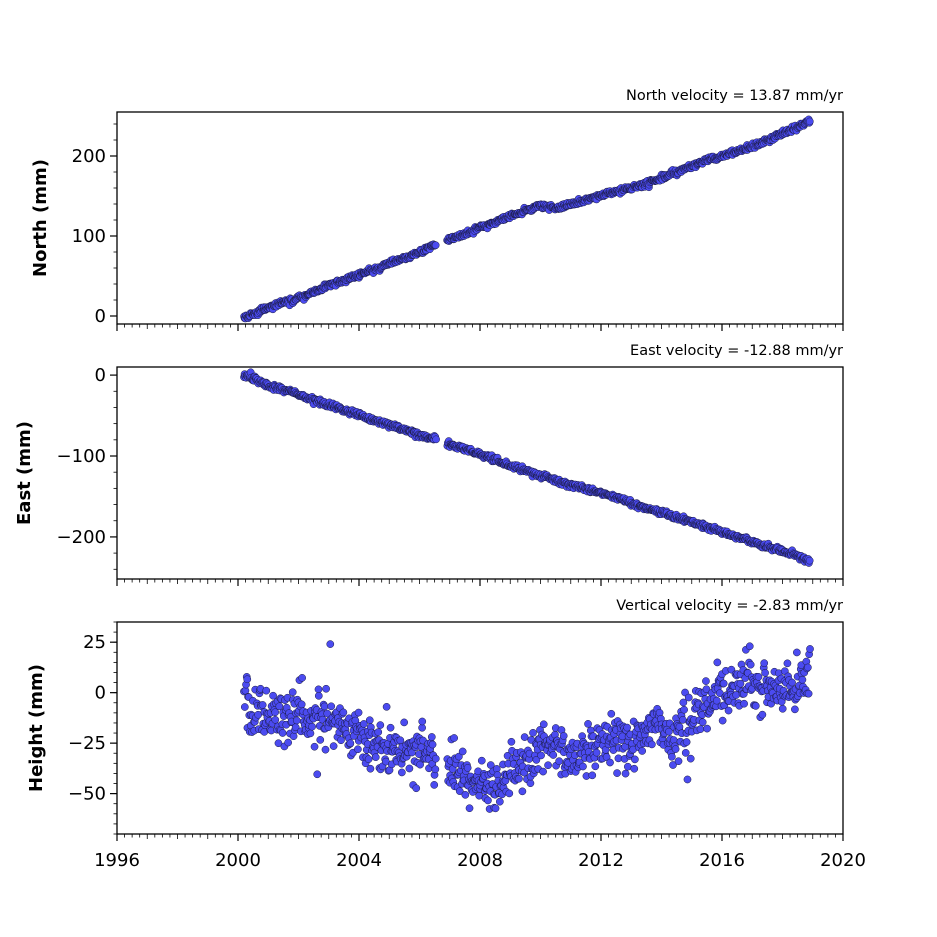 The width and height of the screenshot is (937, 937). Describe the element at coordinates (87, 743) in the screenshot. I see `height-y-tick-label: −25` at that location.